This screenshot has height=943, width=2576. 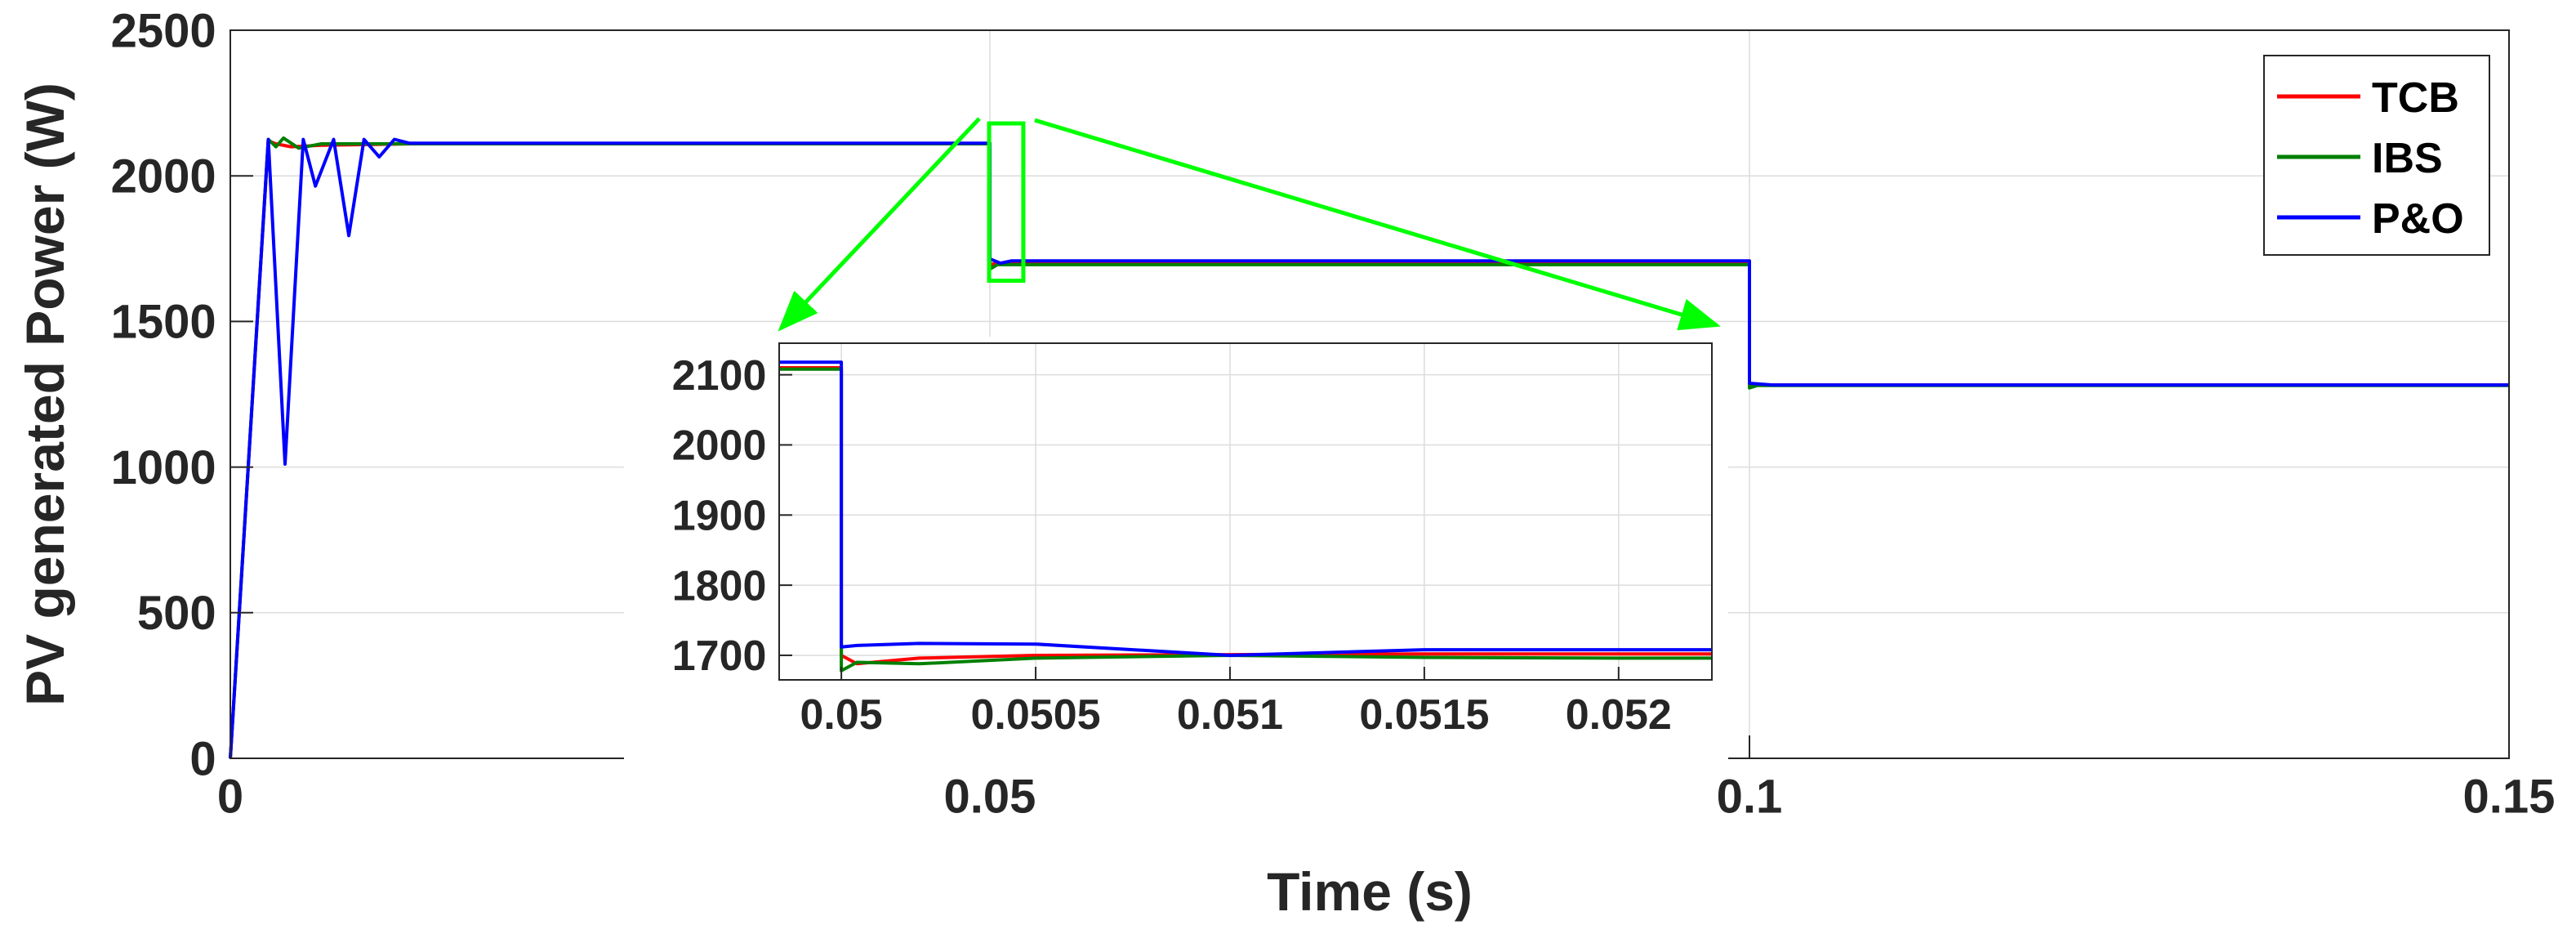 I want to click on zoom-annotation, so click(x=1249, y=224).